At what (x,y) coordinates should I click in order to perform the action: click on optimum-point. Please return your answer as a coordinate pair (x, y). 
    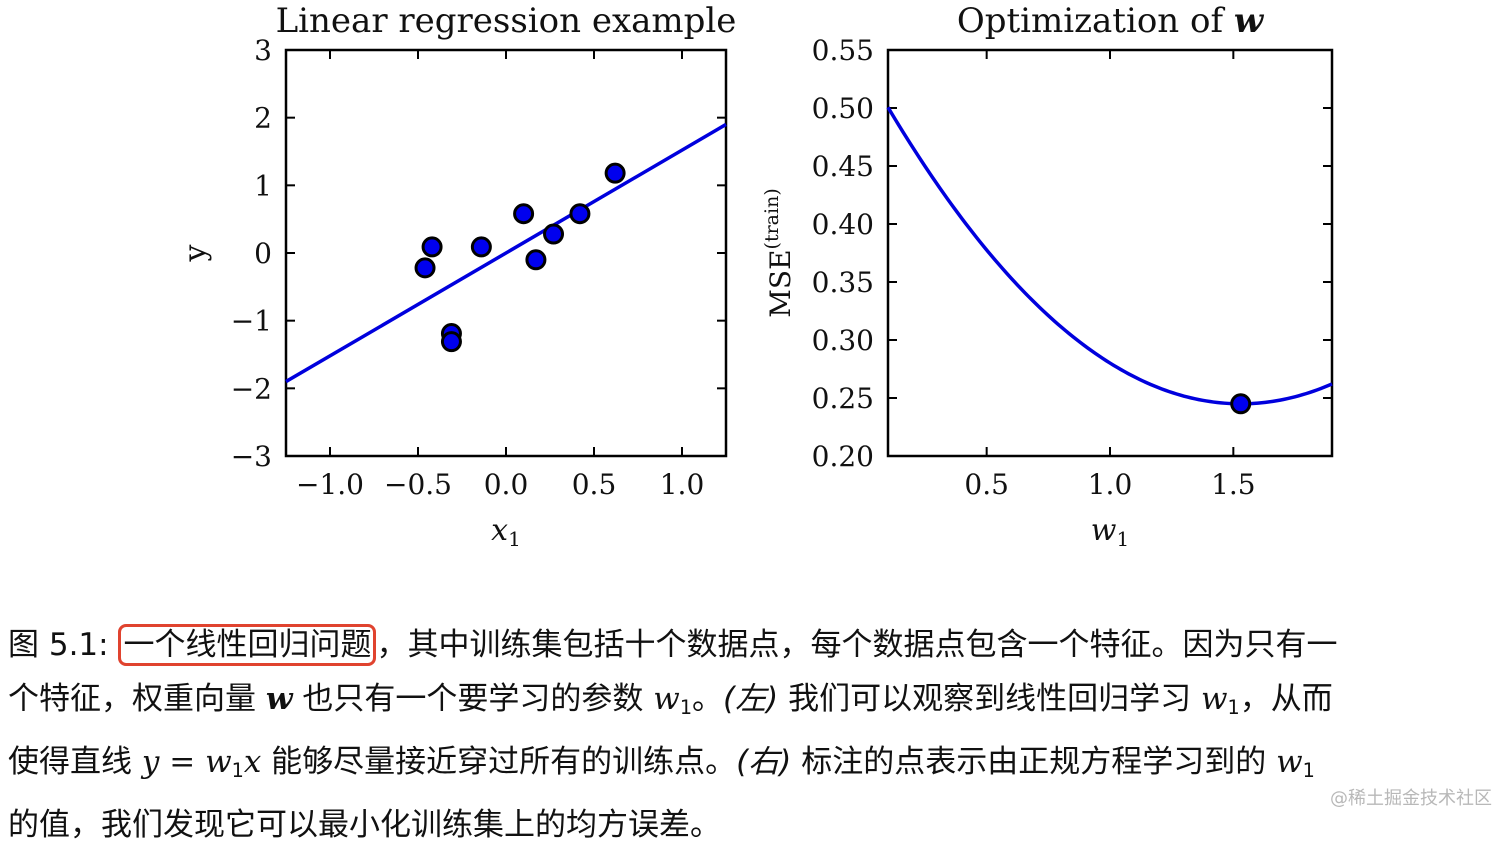
    Looking at the image, I should click on (1241, 404).